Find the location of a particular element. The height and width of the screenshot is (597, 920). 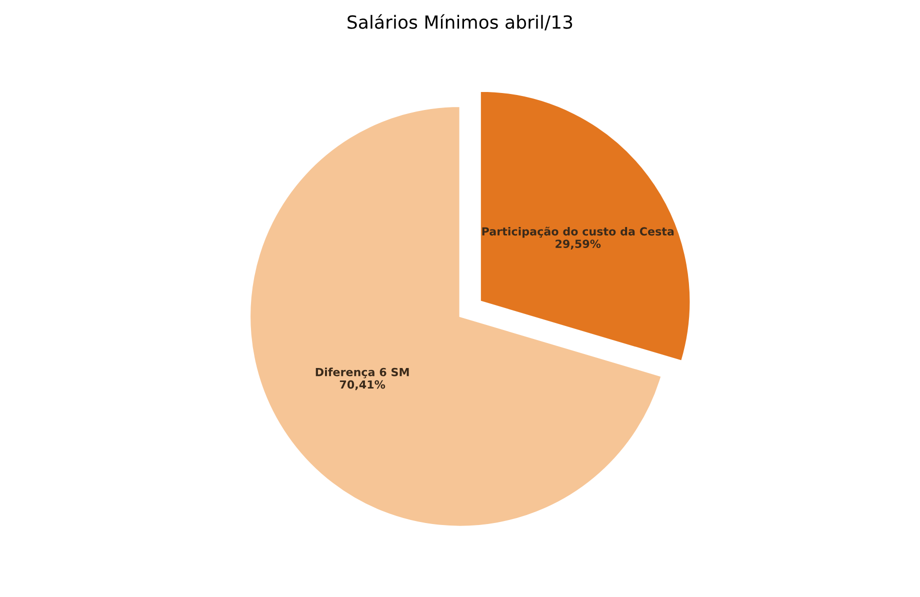

data-label: 29,59% is located at coordinates (578, 245).